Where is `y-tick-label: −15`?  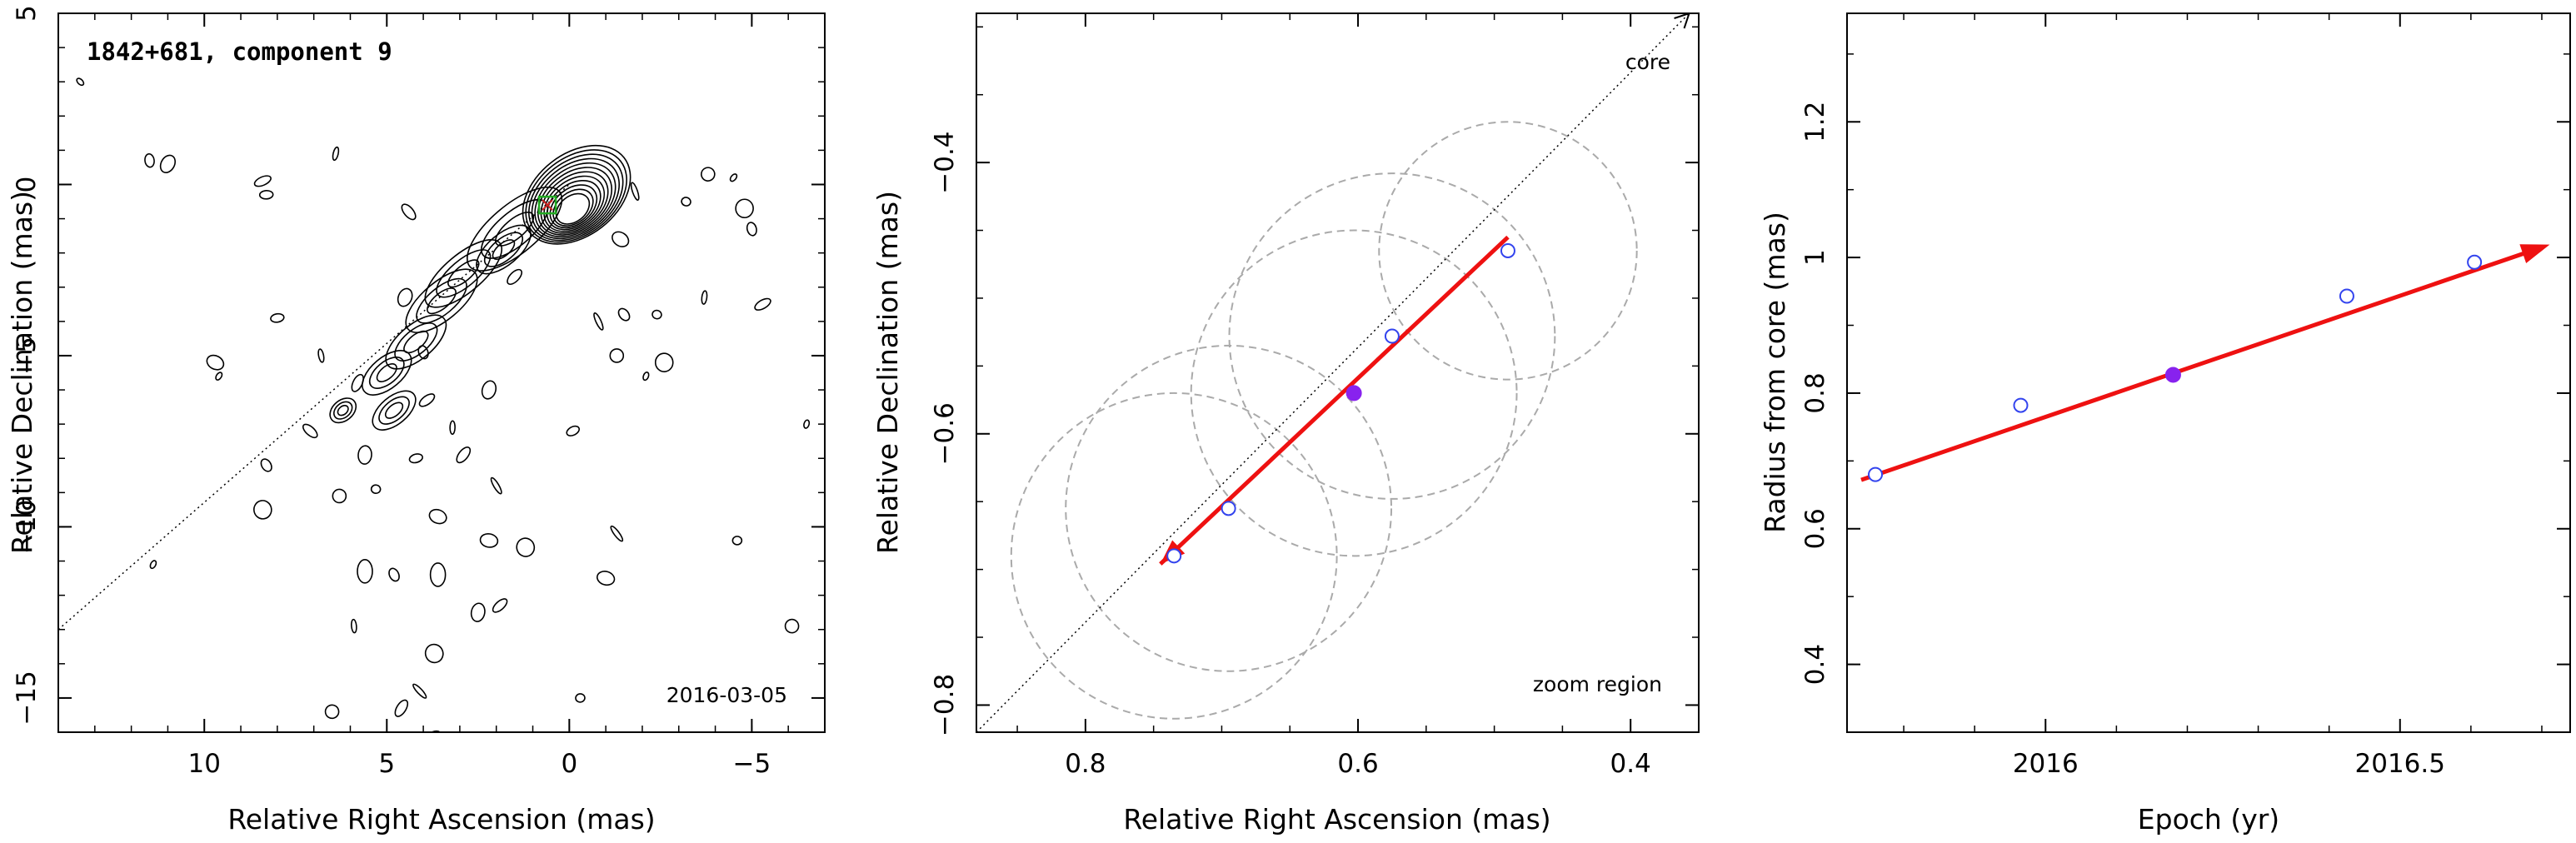
y-tick-label: −15 is located at coordinates (27, 698).